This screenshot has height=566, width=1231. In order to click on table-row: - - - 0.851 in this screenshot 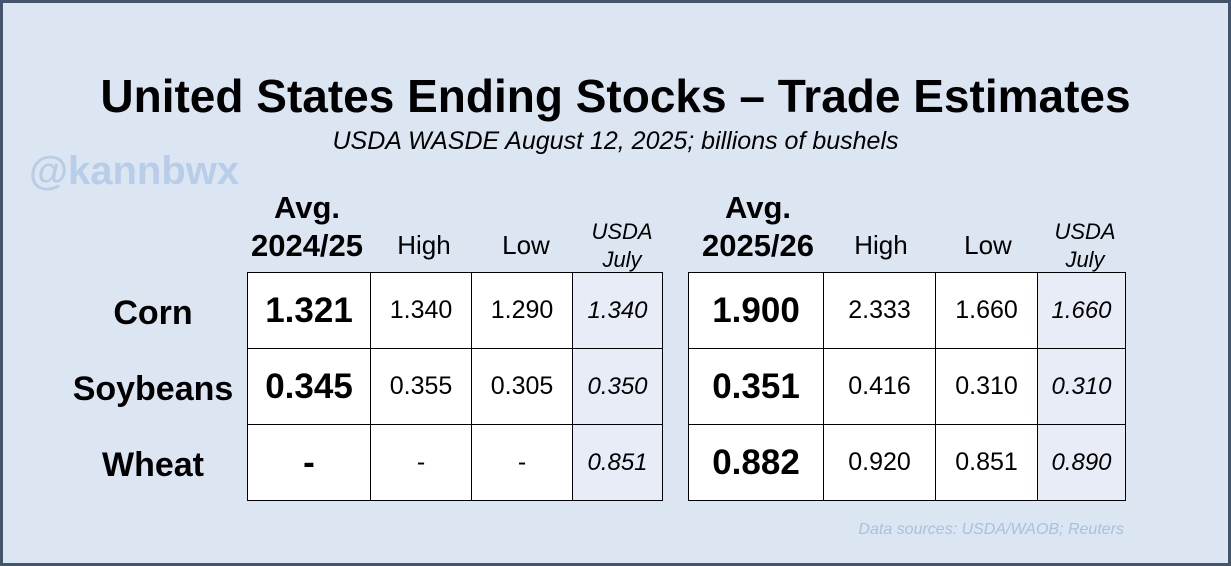, I will do `click(455, 462)`.